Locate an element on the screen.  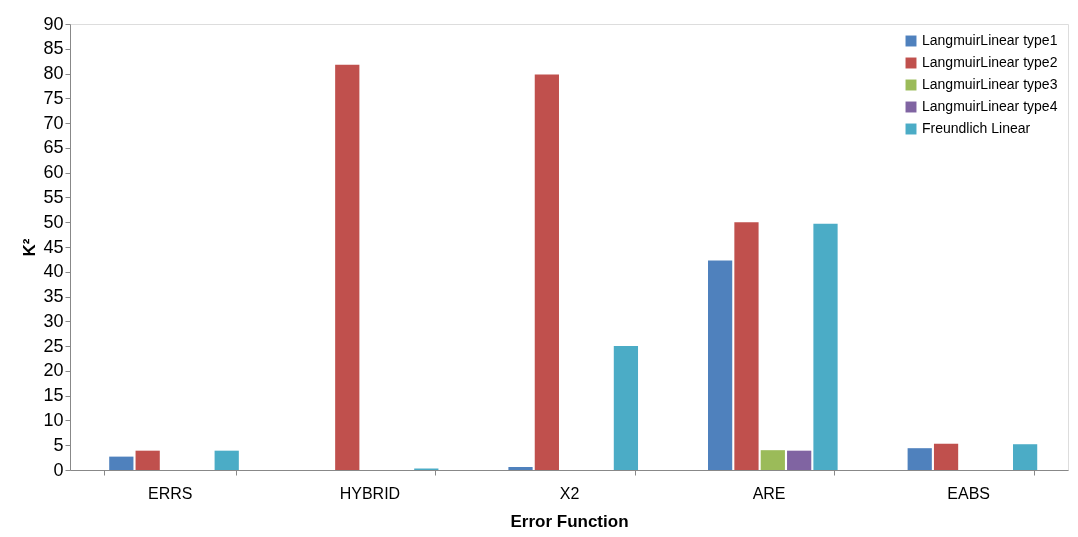
legend-label: LangmuirLinear type4 is located at coordinates (990, 106).